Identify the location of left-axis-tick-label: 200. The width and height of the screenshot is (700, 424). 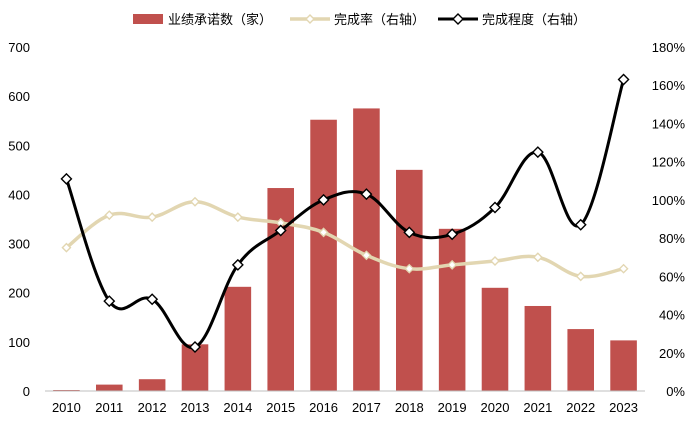
(19, 293).